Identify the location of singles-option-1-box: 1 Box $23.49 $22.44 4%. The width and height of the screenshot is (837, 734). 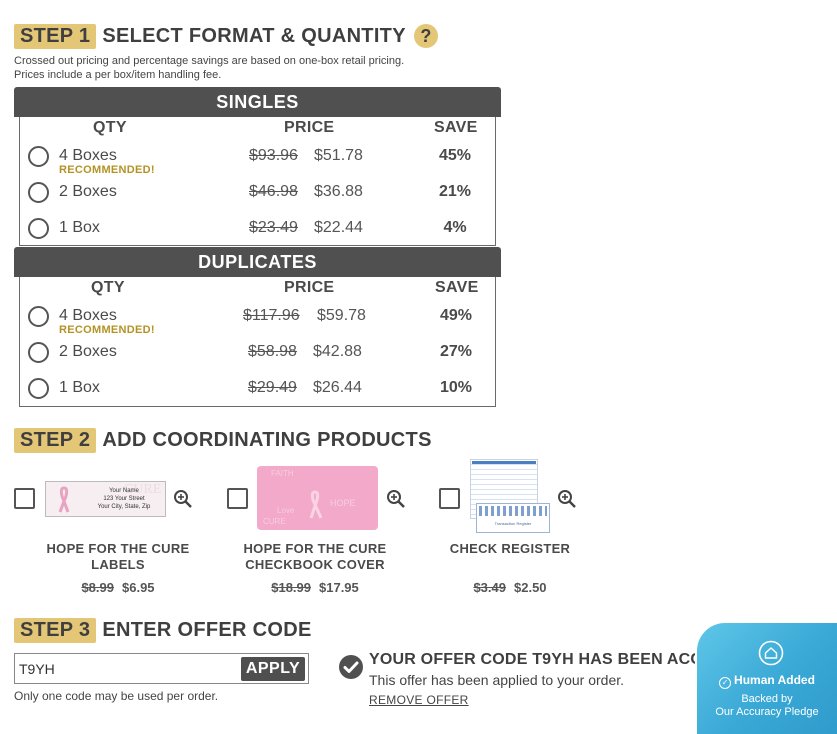
(257, 228).